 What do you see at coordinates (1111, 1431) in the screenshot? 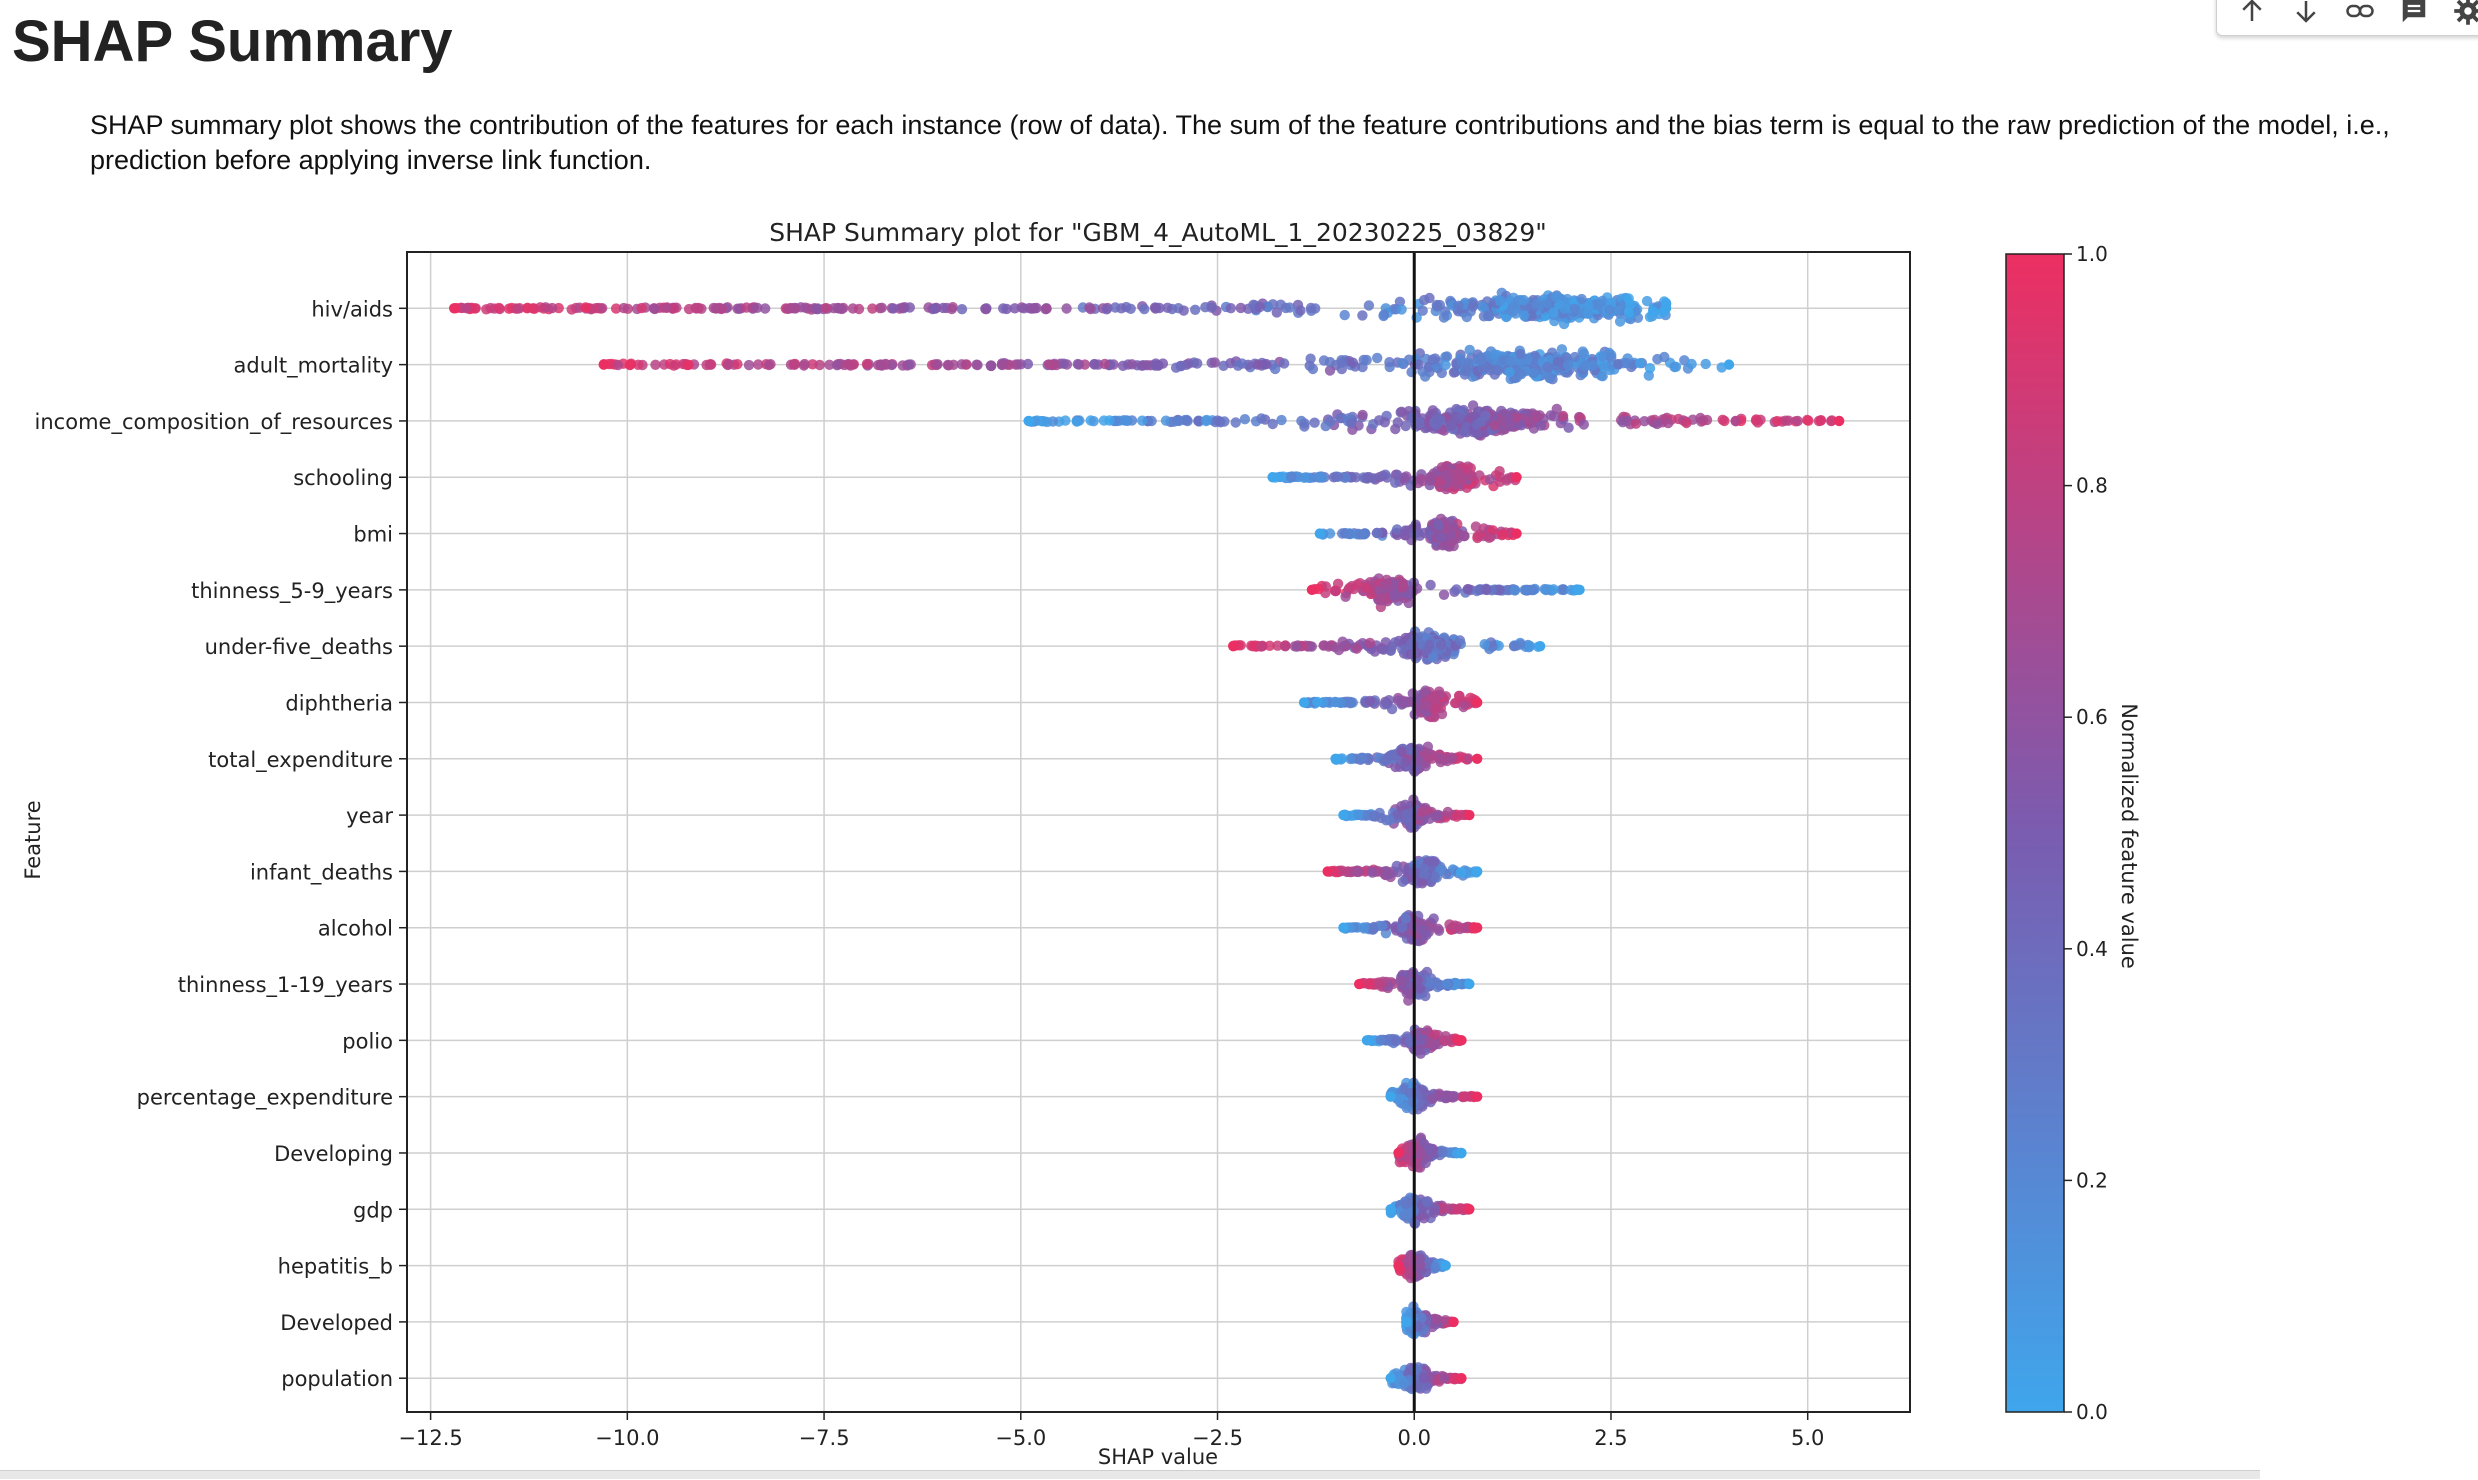
I see `x-axis-ticks: −12.5 −10.0 −7.5 −5.0 −2.5 0.0 2.5 5.0` at bounding box center [1111, 1431].